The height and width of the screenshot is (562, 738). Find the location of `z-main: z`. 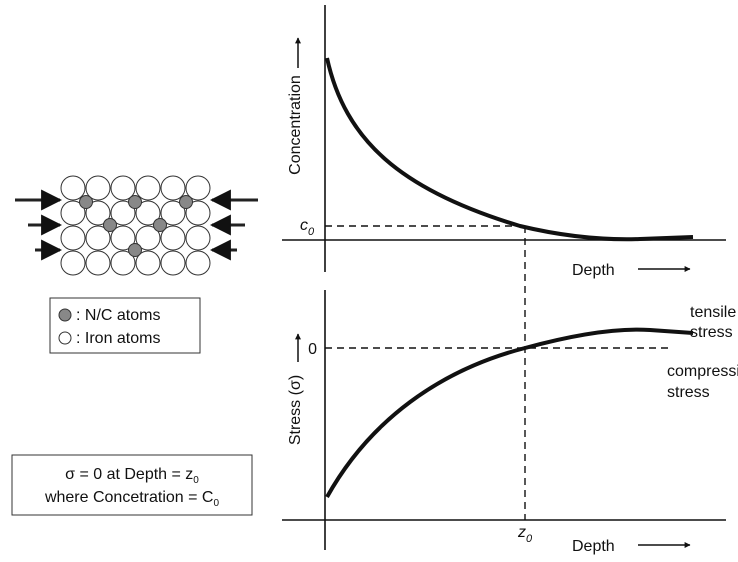

z-main: z is located at coordinates (521, 532).